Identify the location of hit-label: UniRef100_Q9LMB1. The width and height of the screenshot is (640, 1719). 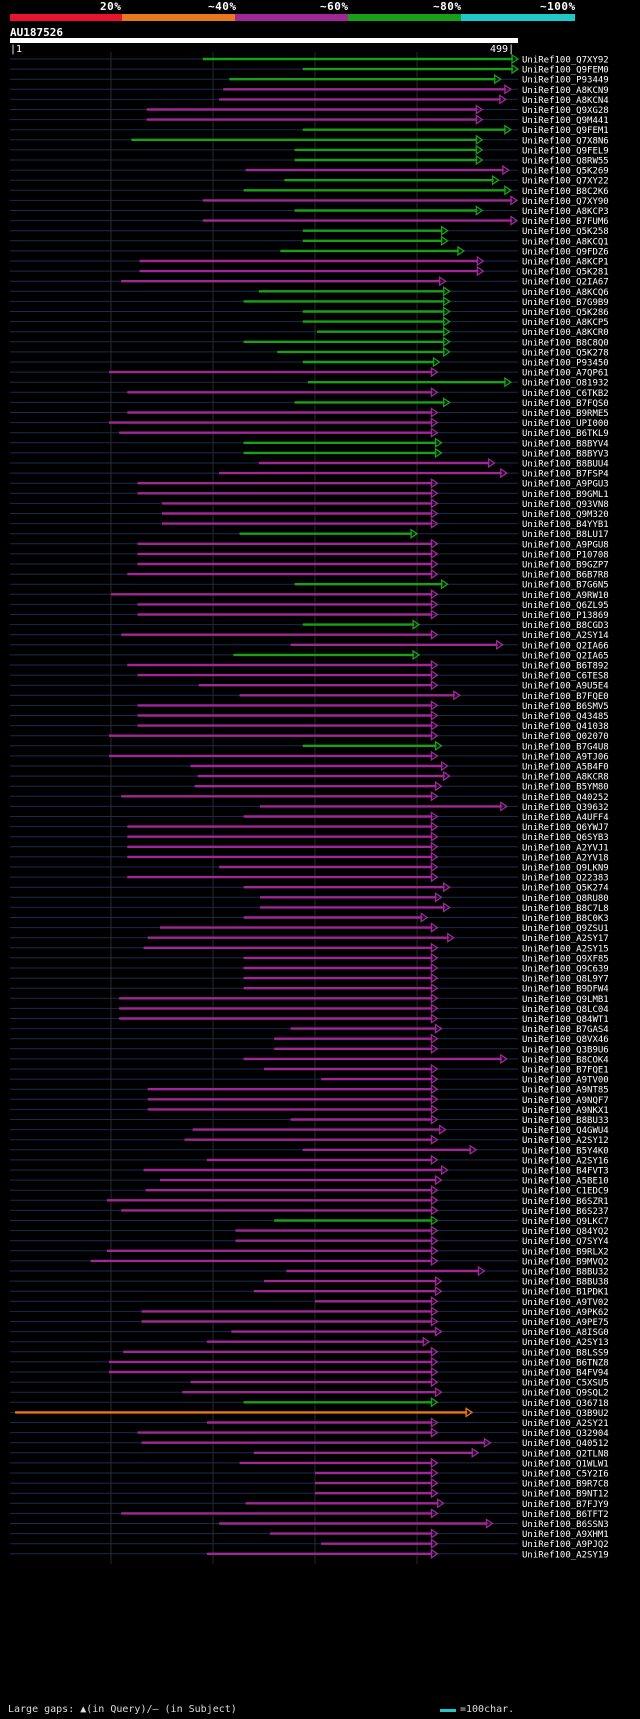
(565, 1000).